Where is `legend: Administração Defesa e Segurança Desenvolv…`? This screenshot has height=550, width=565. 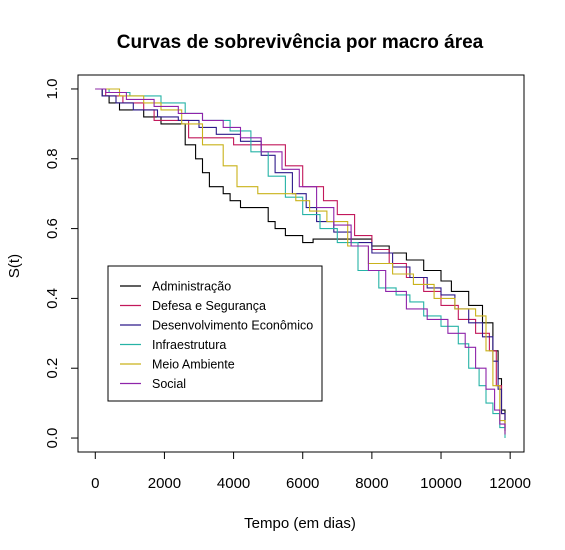 legend: Administração Defesa e Segurança Desenvolv… is located at coordinates (215, 333).